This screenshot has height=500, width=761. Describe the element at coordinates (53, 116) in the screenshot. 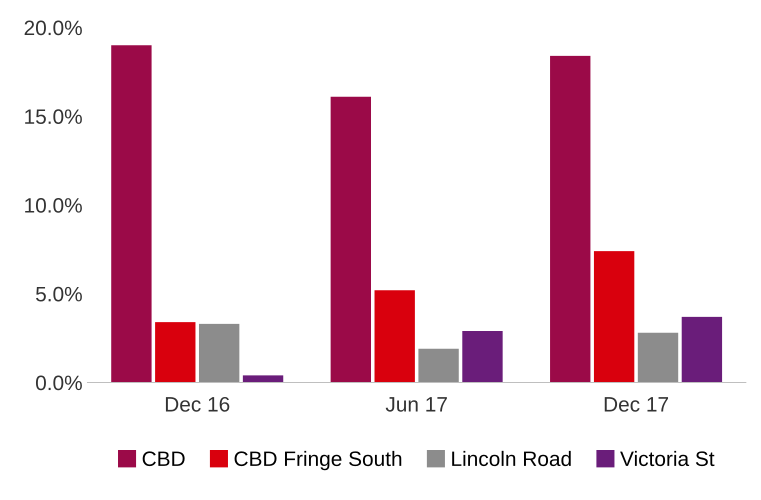

I see `y-tick-label: 15.0%` at that location.